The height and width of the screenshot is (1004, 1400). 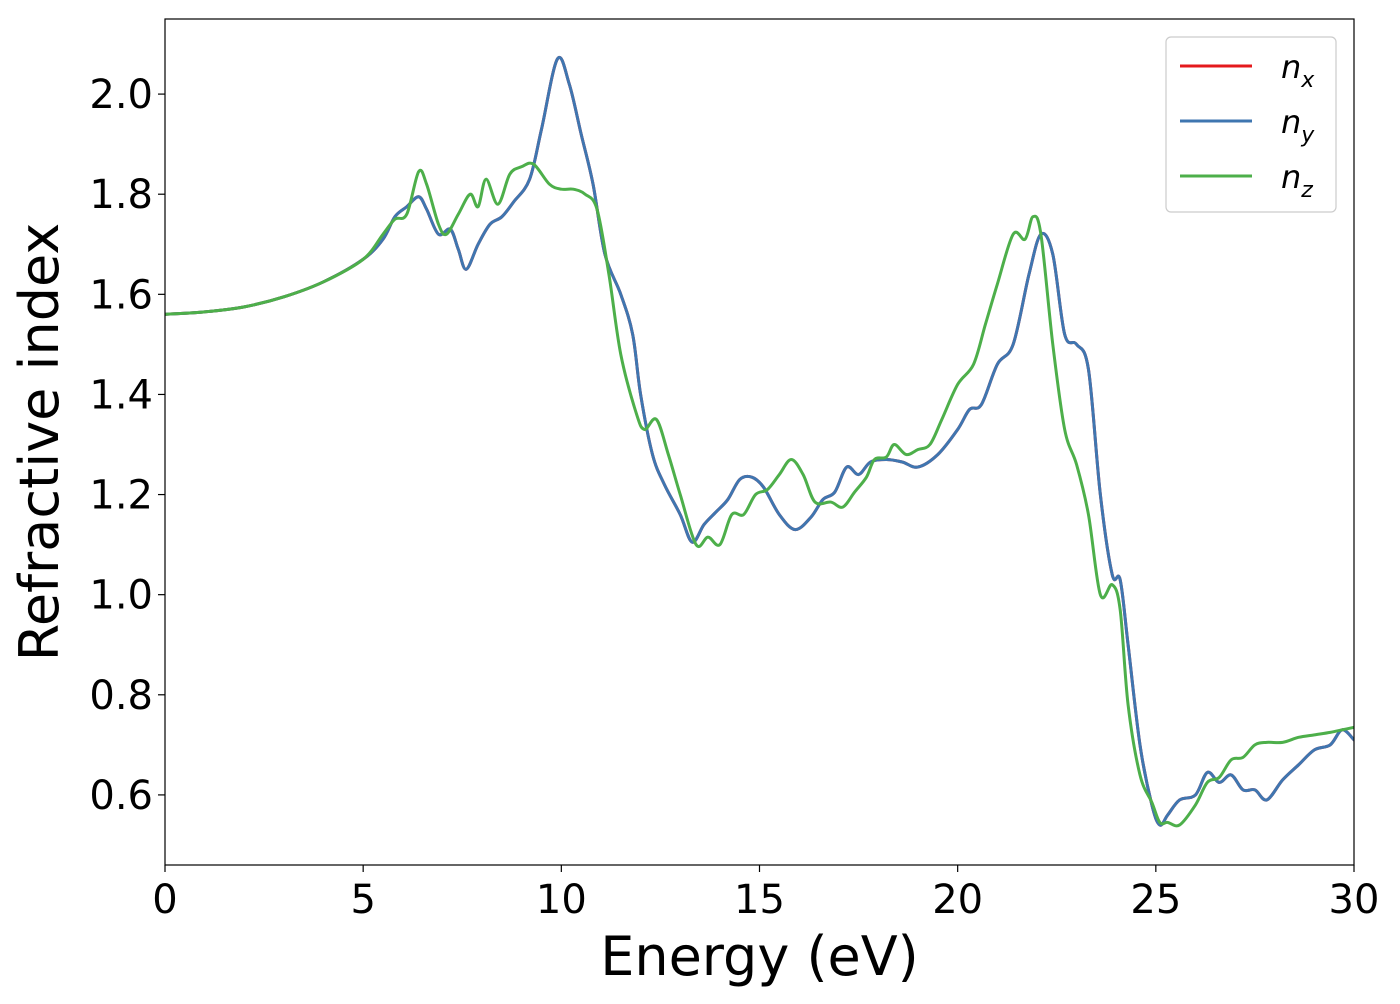 I want to click on legend-box, so click(x=1251, y=124).